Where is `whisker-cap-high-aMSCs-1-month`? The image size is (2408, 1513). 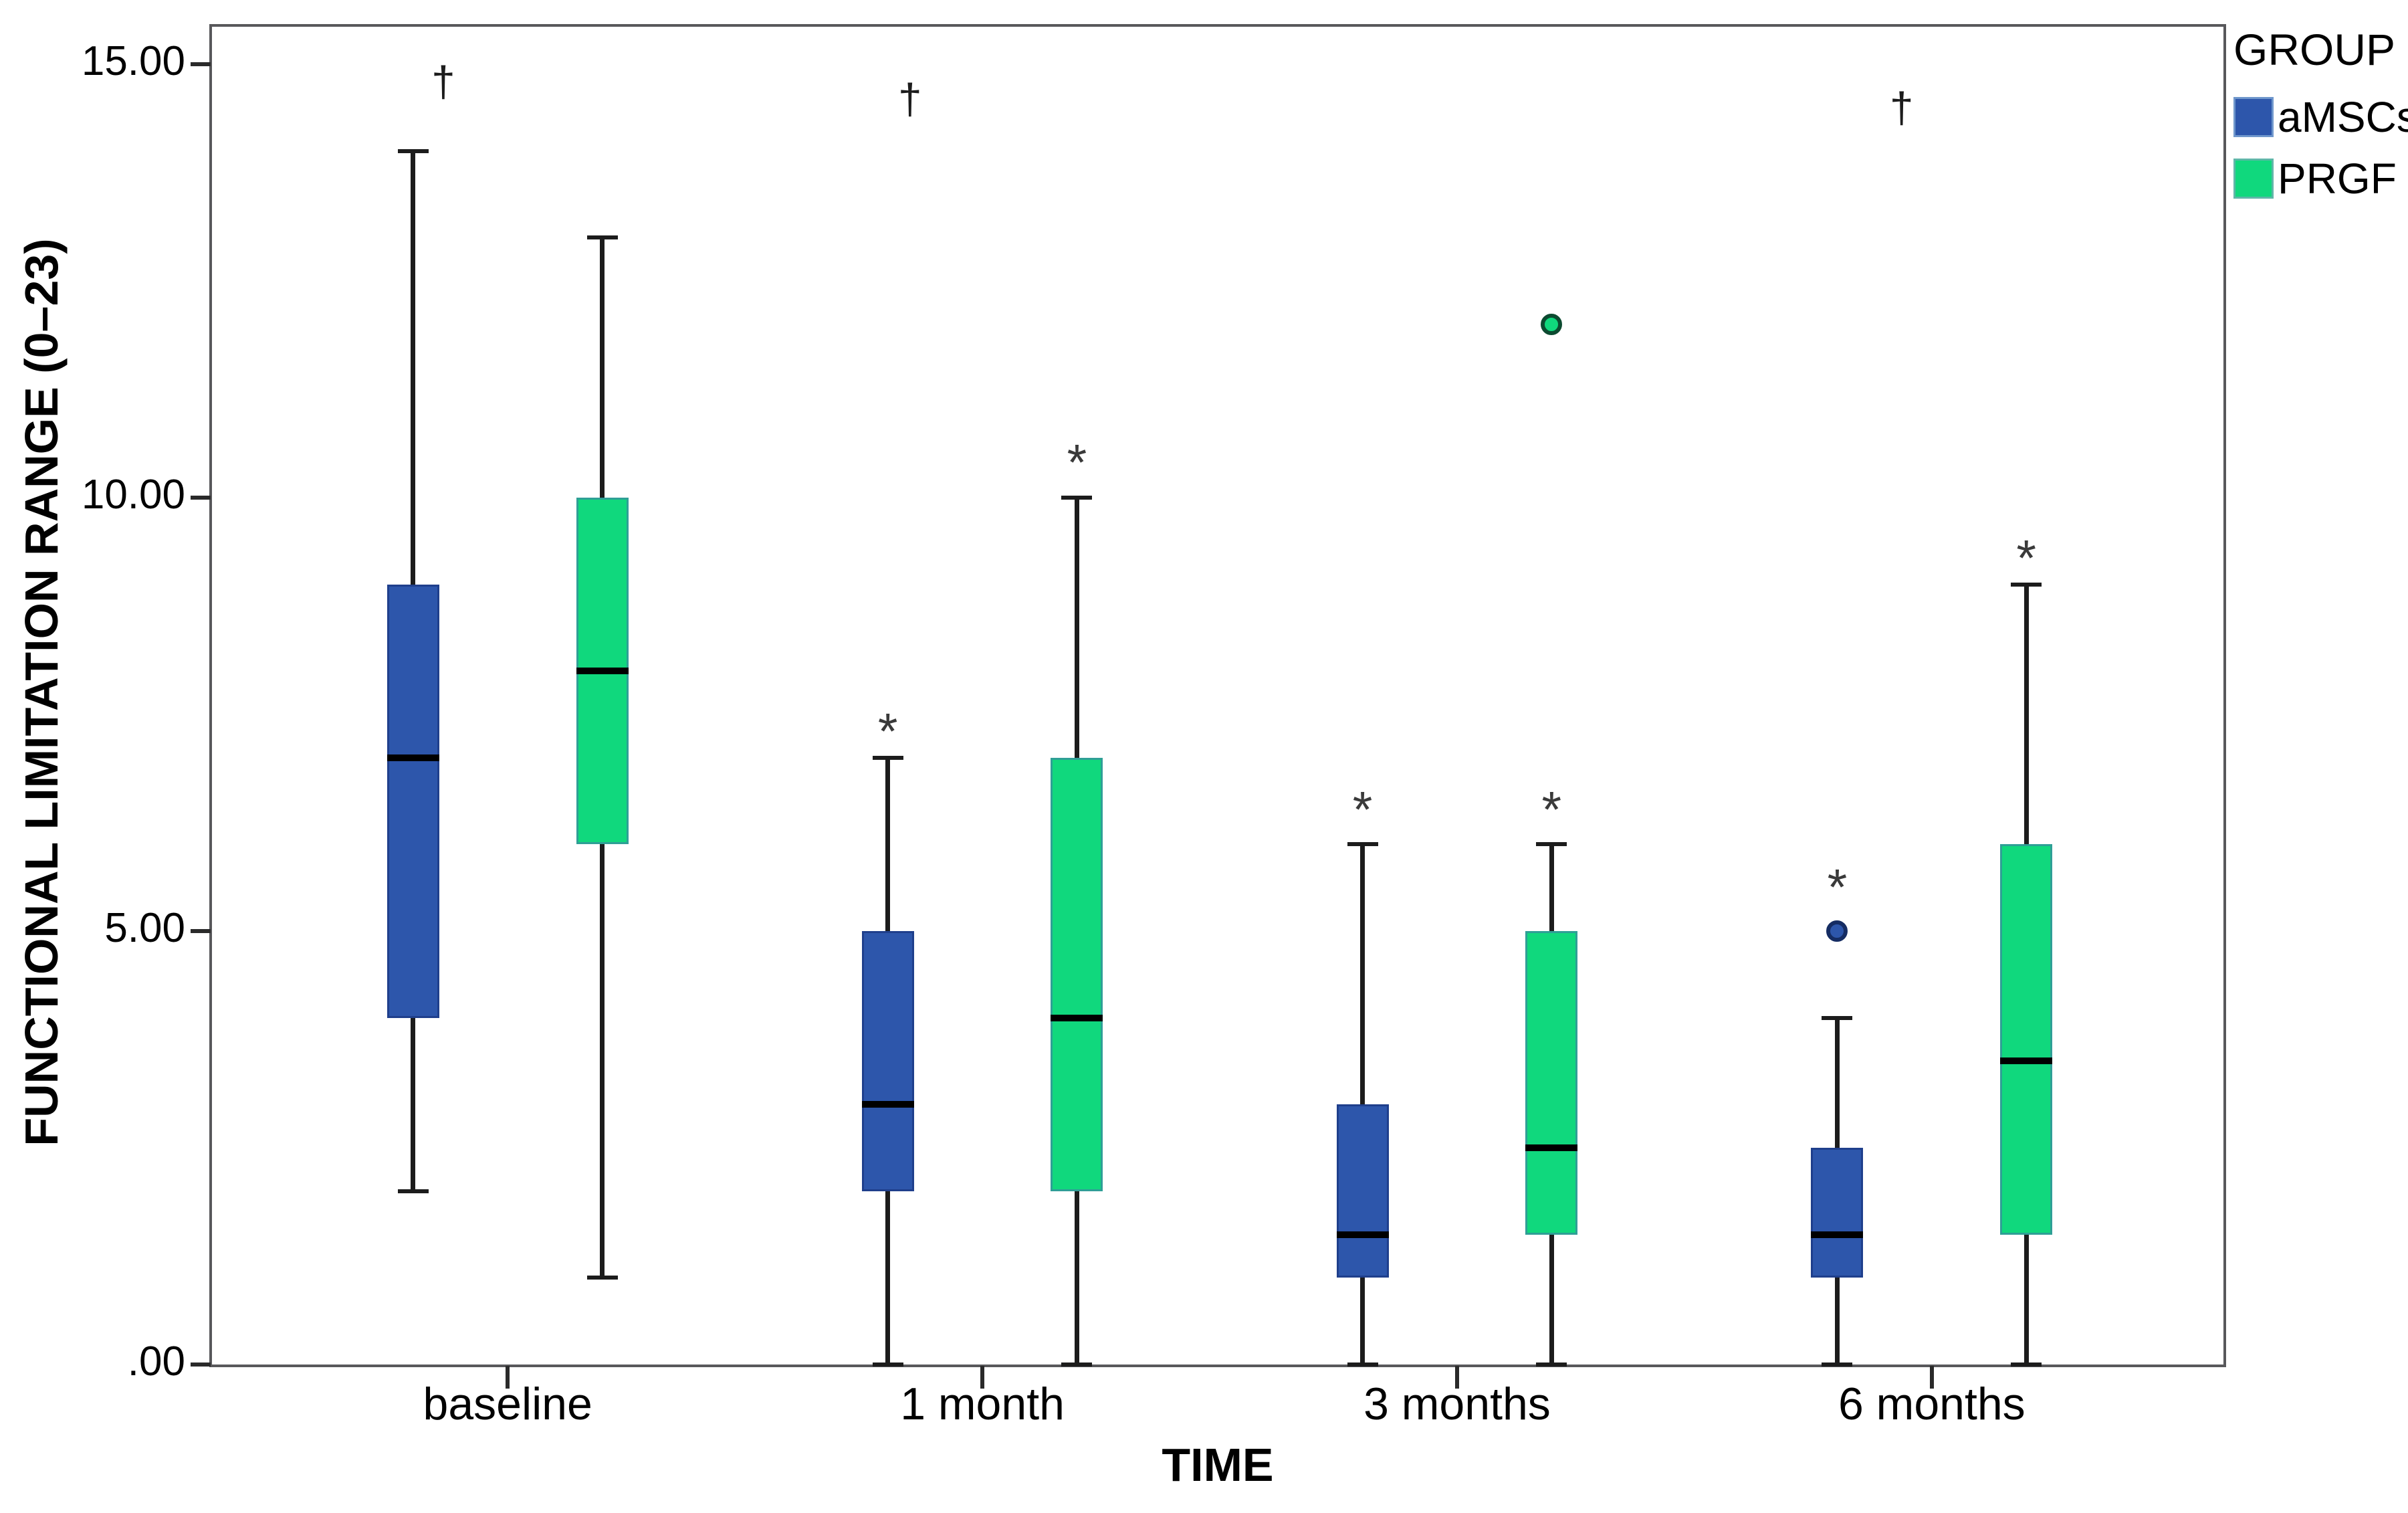 whisker-cap-high-aMSCs-1-month is located at coordinates (887, 757).